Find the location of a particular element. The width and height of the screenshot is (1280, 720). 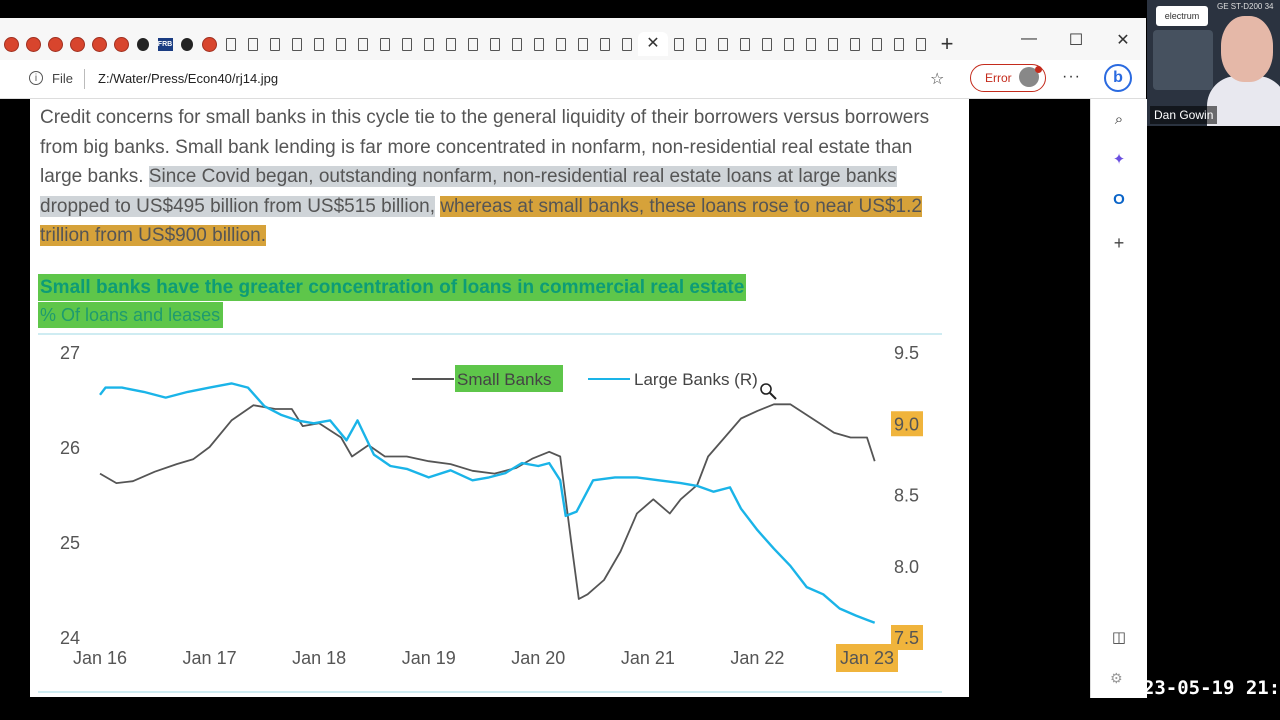

x-tick-label: Jan 20 is located at coordinates (538, 658).